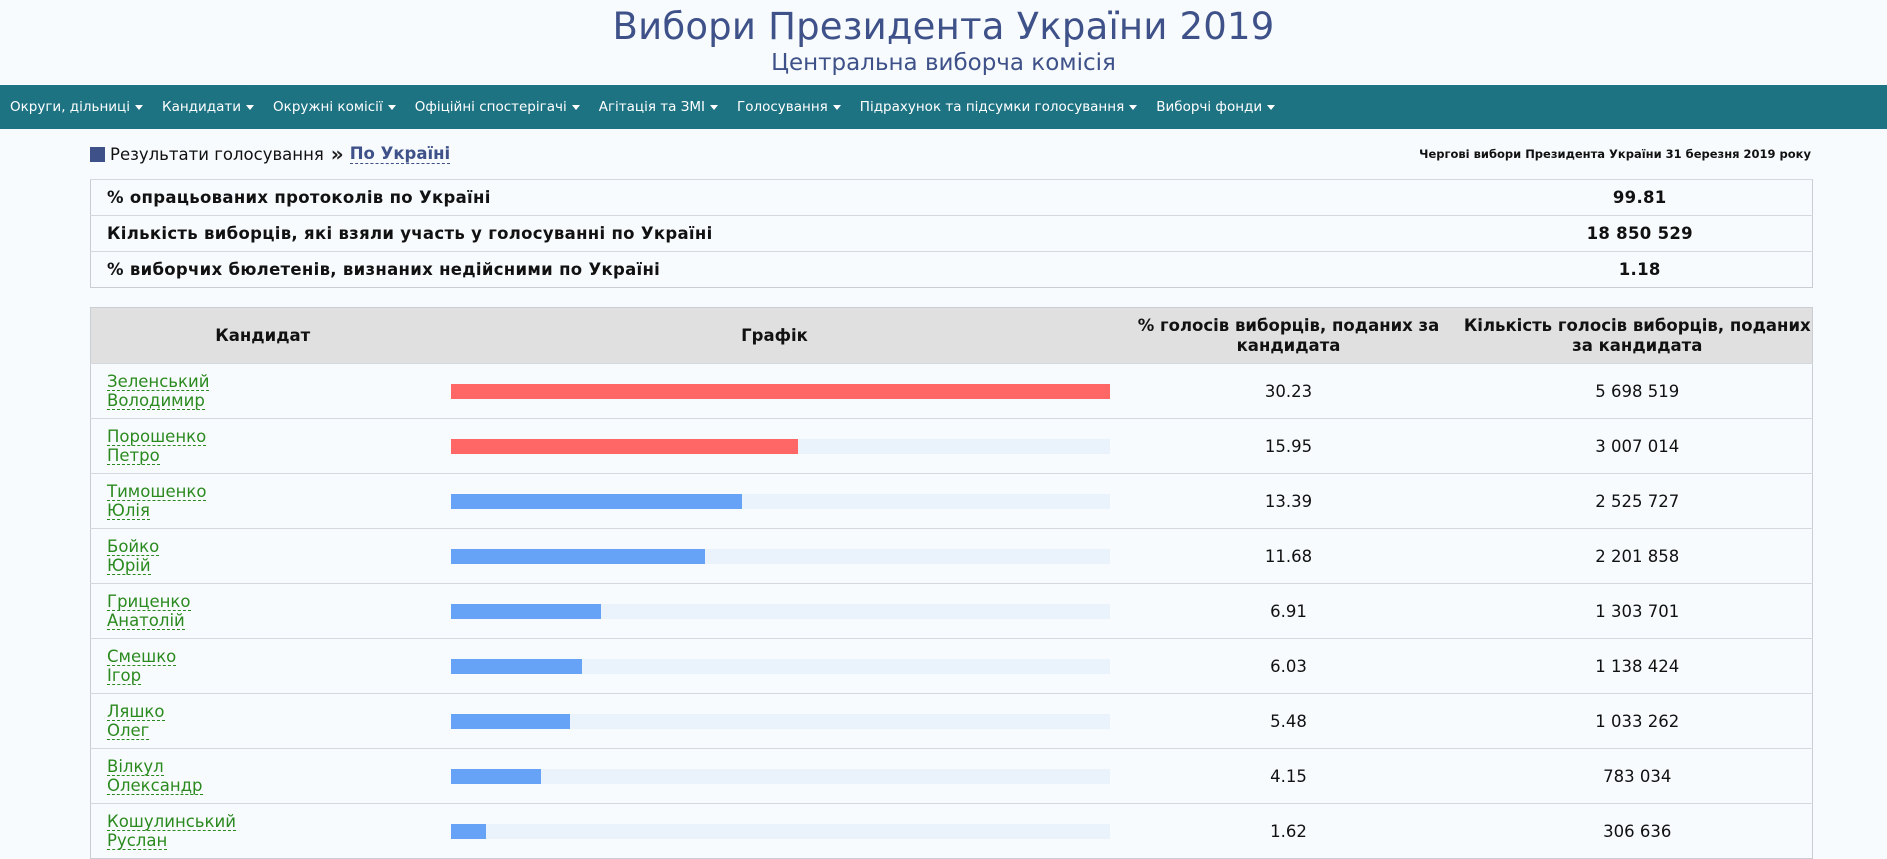  I want to click on candidate-surname: Смешко, so click(142, 656).